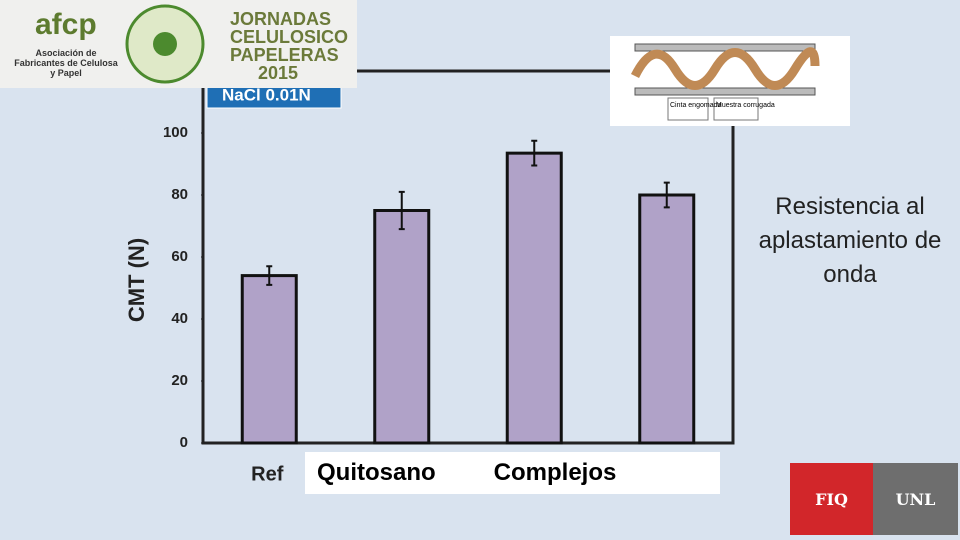 This screenshot has width=960, height=540. I want to click on y-tick-label: 60, so click(179, 256).